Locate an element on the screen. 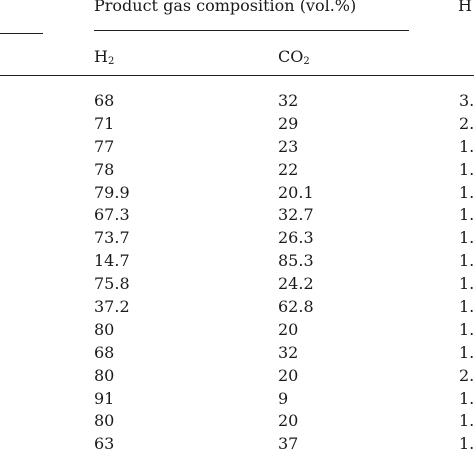 The width and height of the screenshot is (474, 474). left-top-rule is located at coordinates (21, 33).